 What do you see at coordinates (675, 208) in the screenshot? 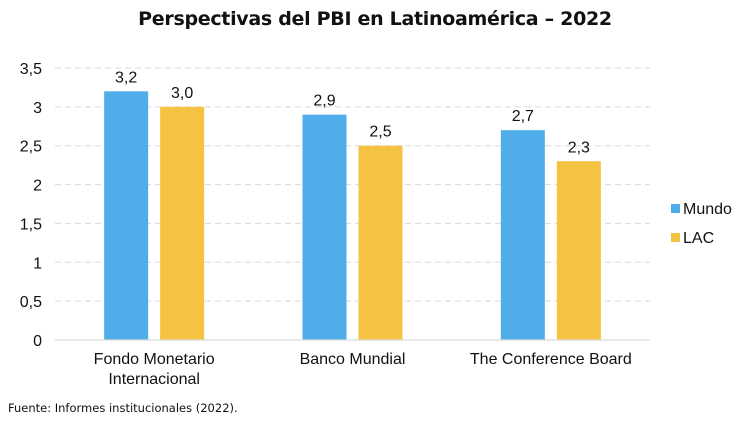
I see `legend-swatch-mundo` at bounding box center [675, 208].